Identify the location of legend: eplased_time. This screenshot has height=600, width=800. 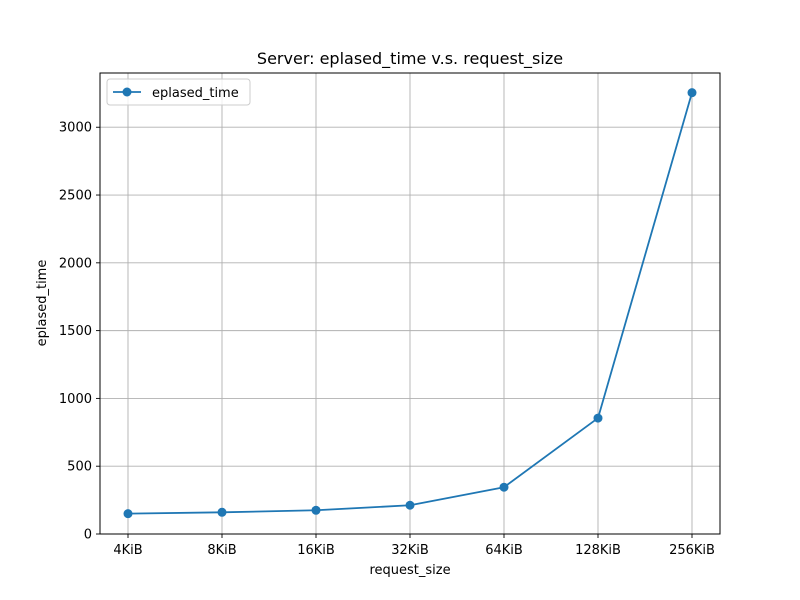
(178, 92).